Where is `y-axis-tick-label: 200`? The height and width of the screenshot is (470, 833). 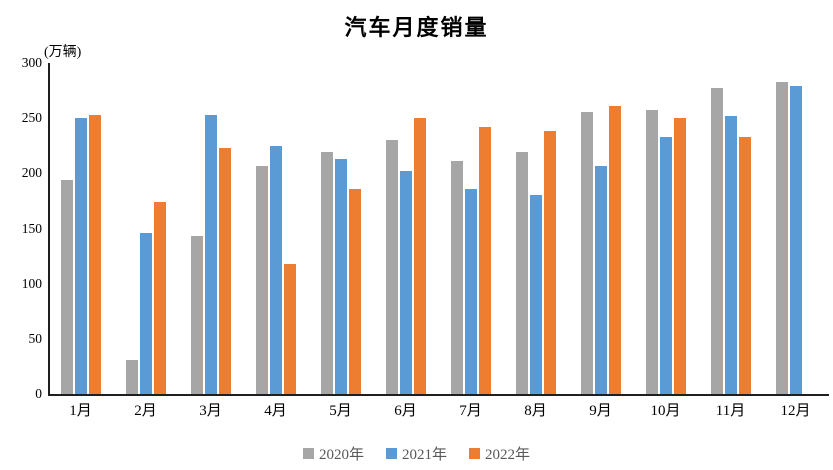
y-axis-tick-label: 200 is located at coordinates (31, 173).